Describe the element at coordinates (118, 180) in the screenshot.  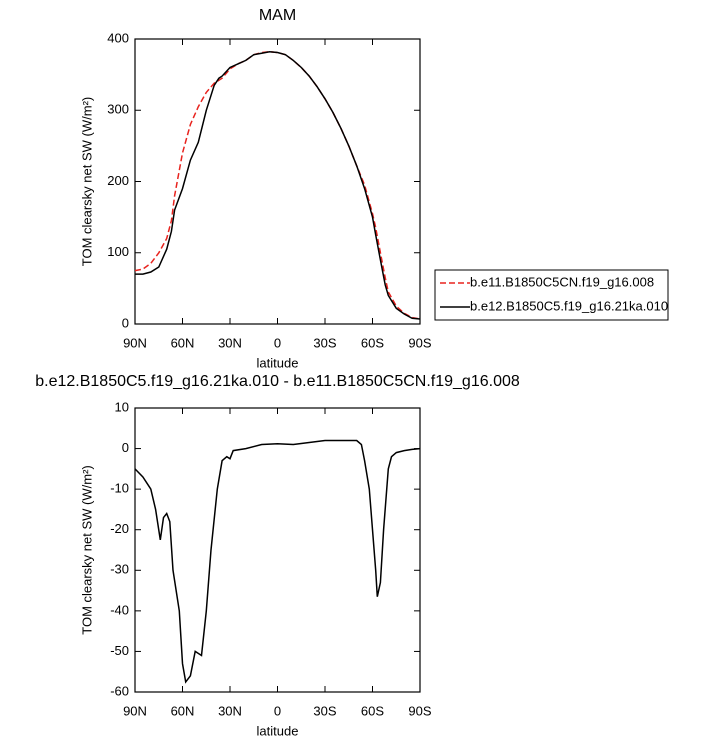
I see `y-tick-label: 200` at that location.